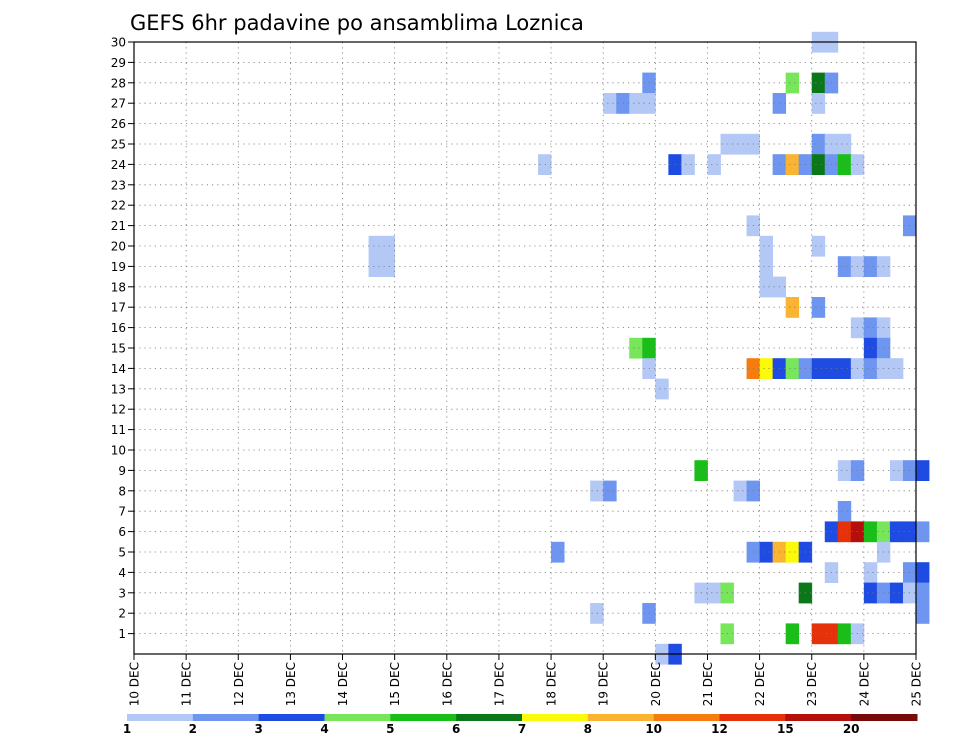  I want to click on legend-label: 12, so click(719, 729).